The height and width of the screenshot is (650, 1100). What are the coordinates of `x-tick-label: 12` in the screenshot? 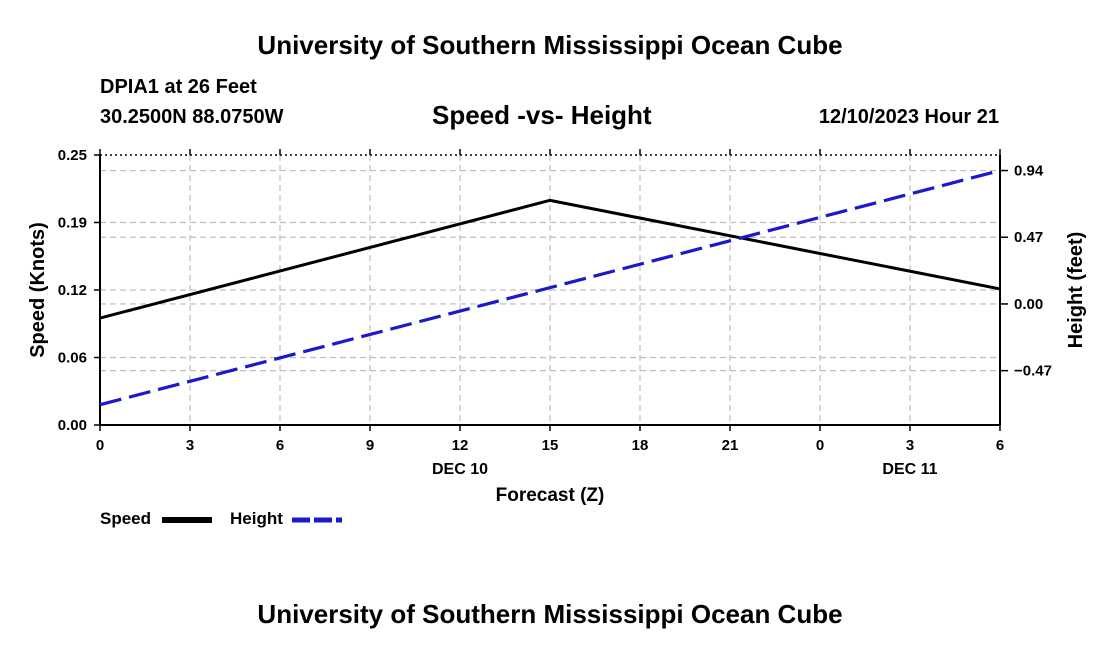 It's located at (460, 445).